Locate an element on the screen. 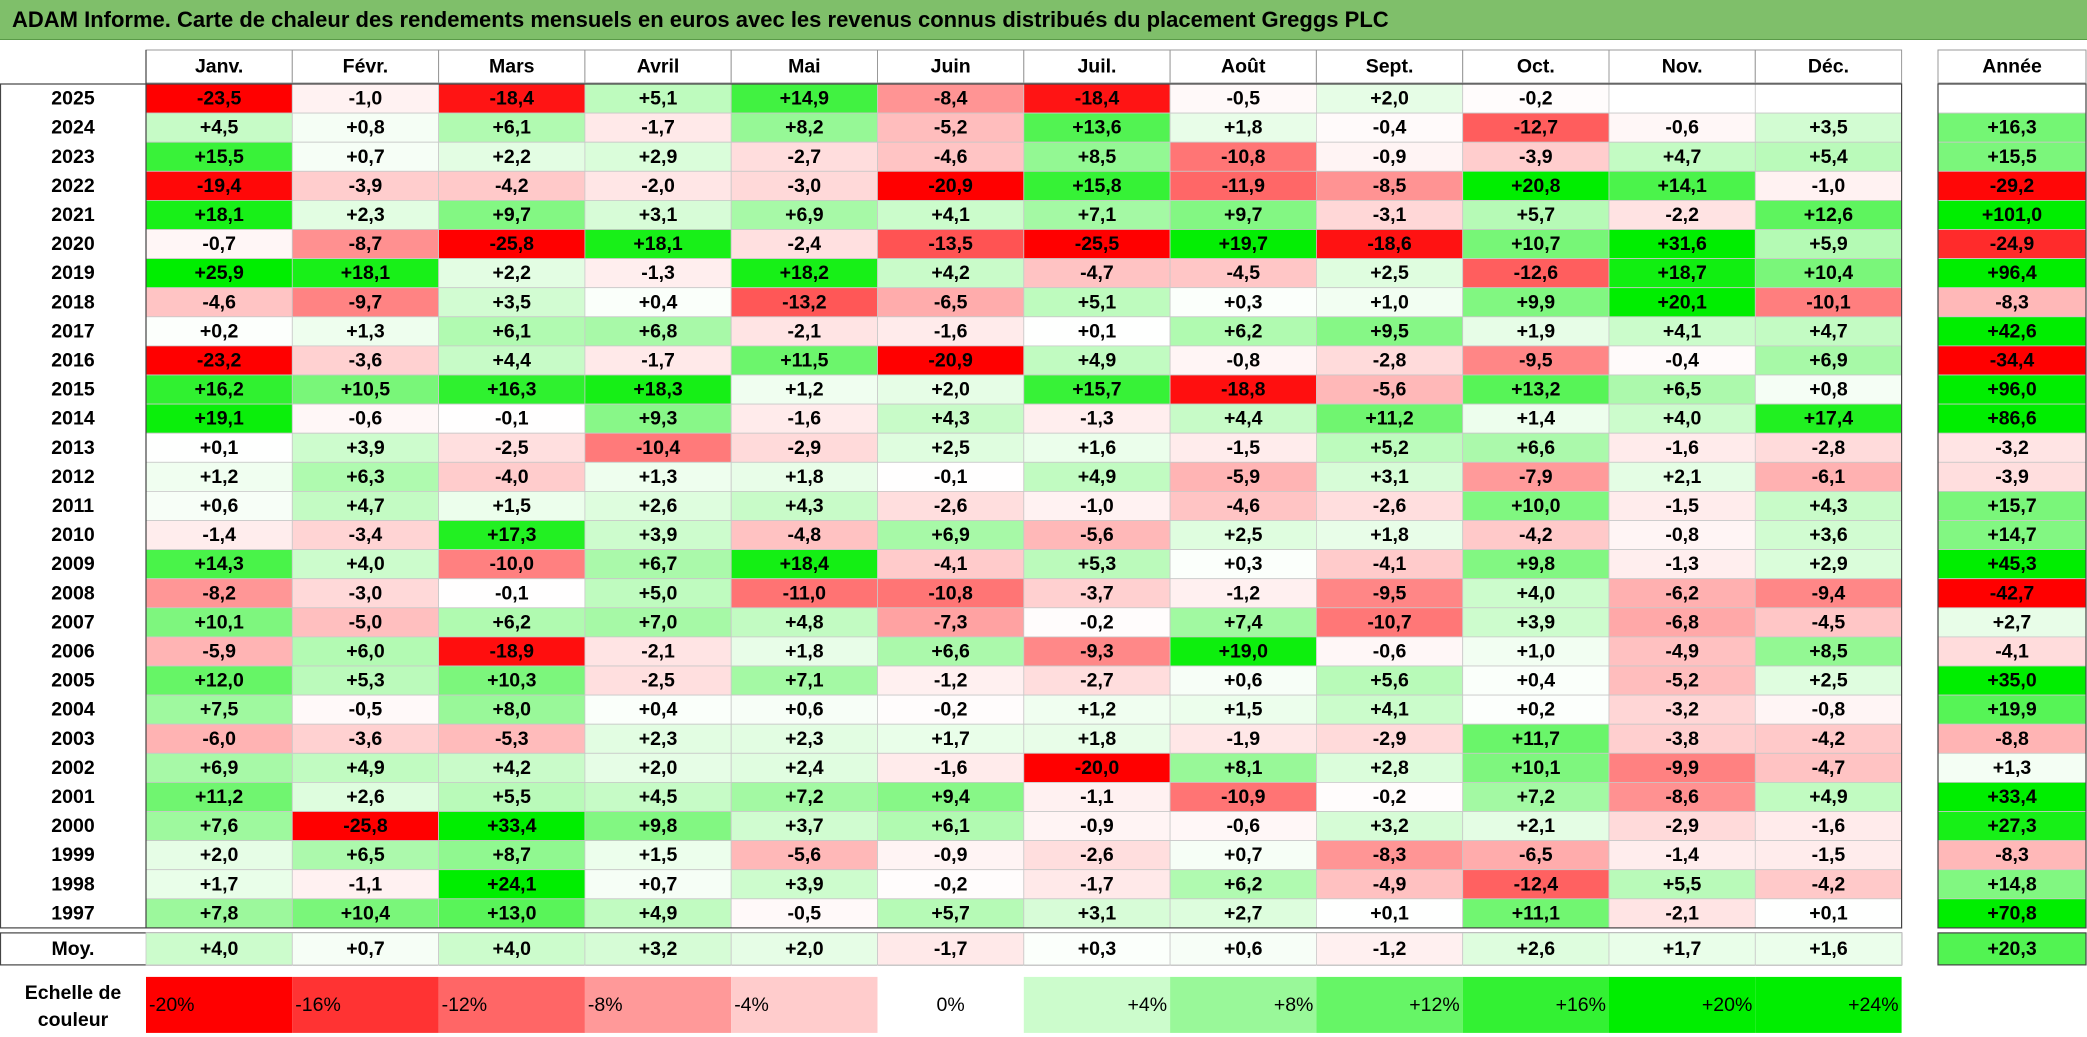 The image size is (2087, 1037). heat-cell-value: -4,0 is located at coordinates (512, 477).